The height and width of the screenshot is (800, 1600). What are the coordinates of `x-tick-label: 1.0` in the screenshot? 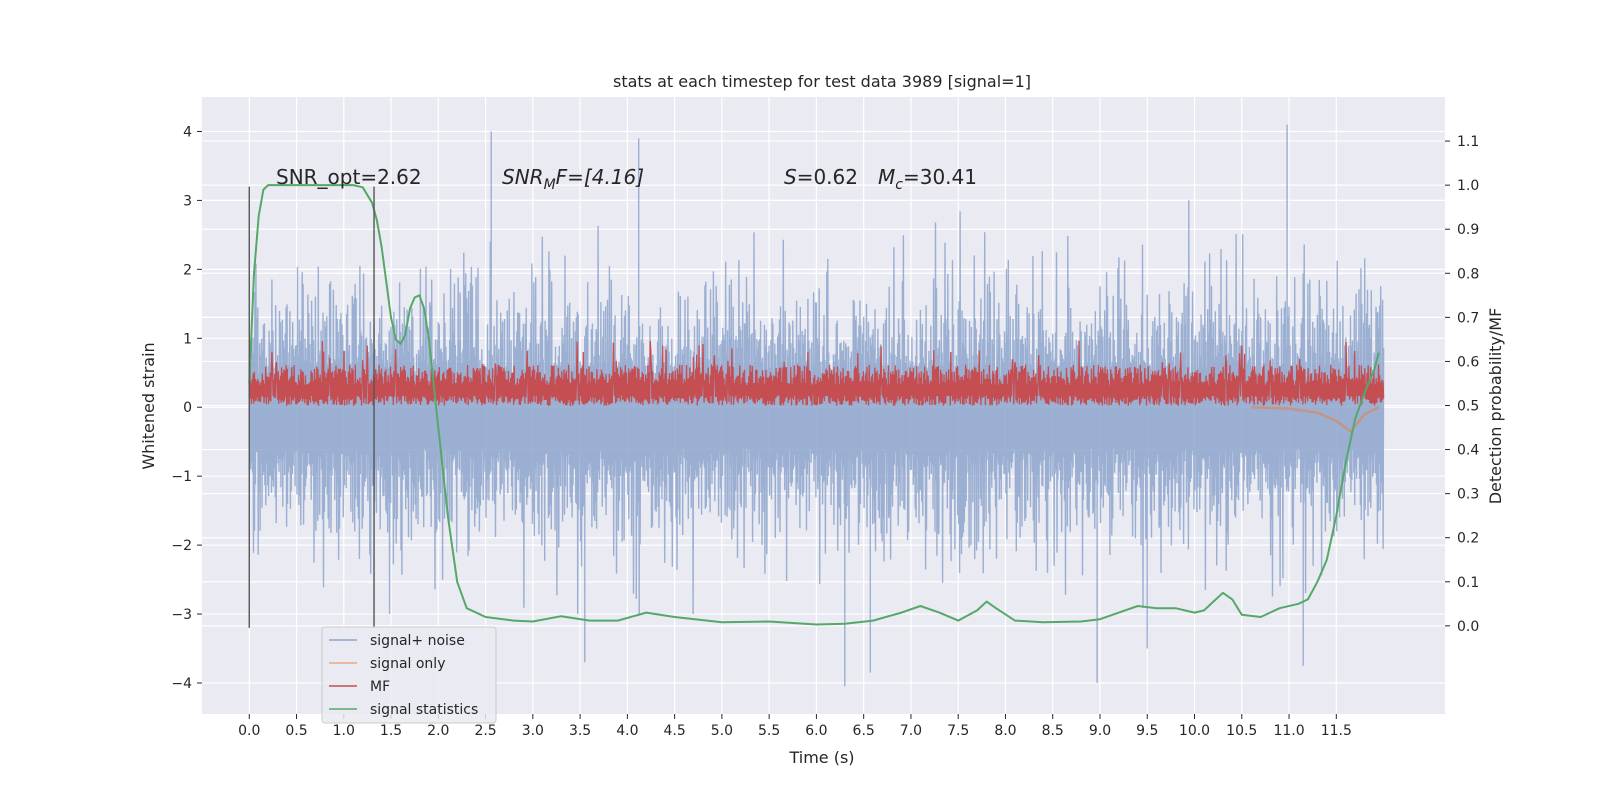 It's located at (344, 731).